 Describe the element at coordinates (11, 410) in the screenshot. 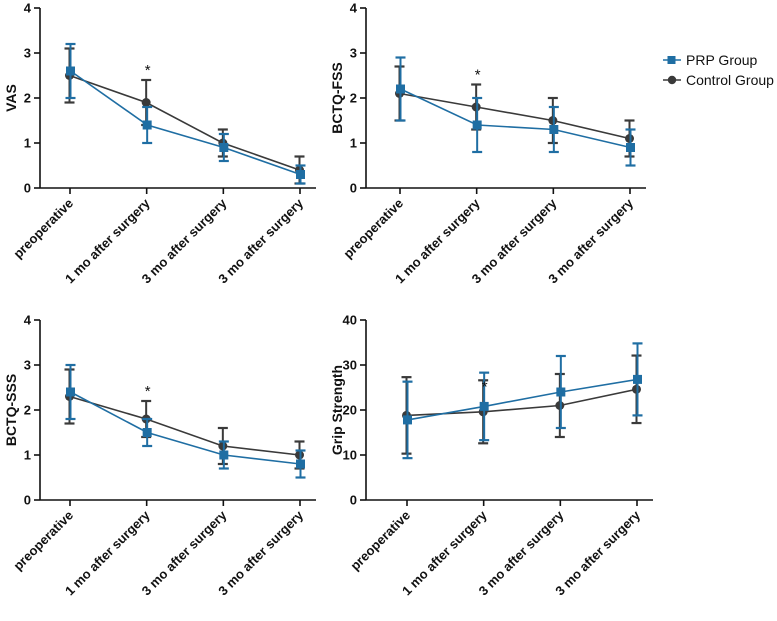

I see `y-axis-title: BCTQ-SSS` at that location.